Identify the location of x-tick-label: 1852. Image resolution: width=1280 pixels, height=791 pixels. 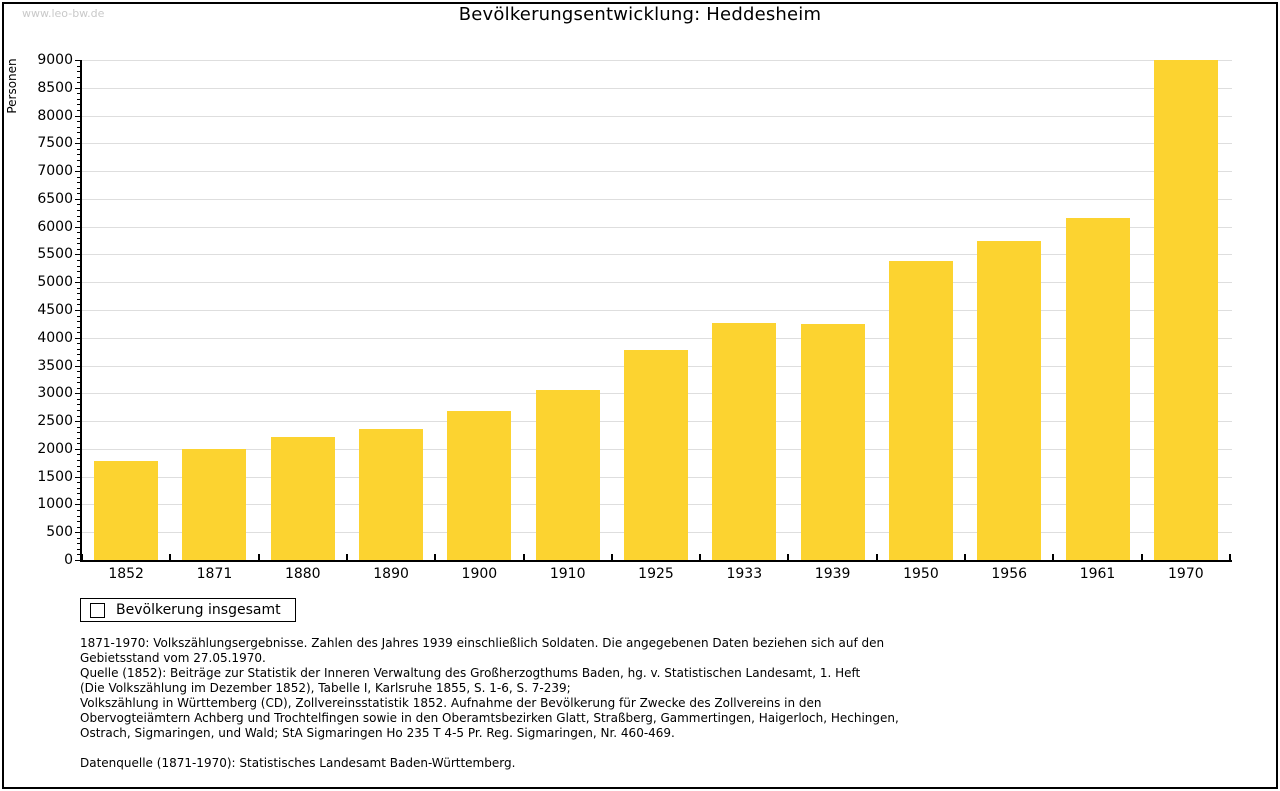
(126, 574).